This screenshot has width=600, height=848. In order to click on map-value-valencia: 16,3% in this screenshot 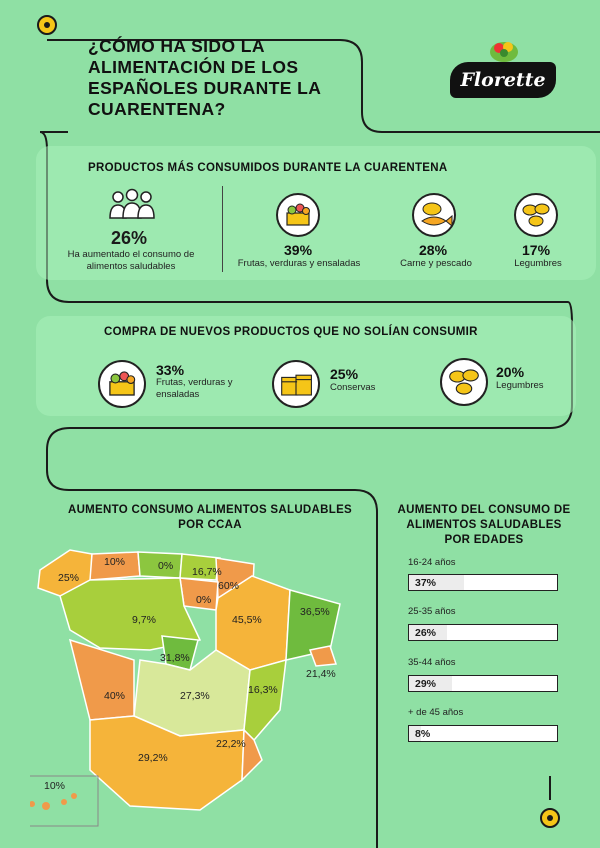, I will do `click(263, 690)`.